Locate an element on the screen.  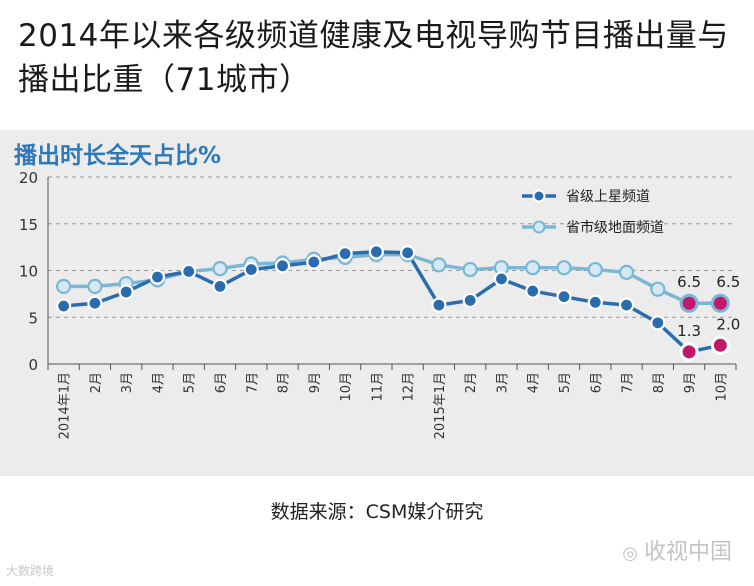
legend-label: 省级上星频道 is located at coordinates (608, 197).